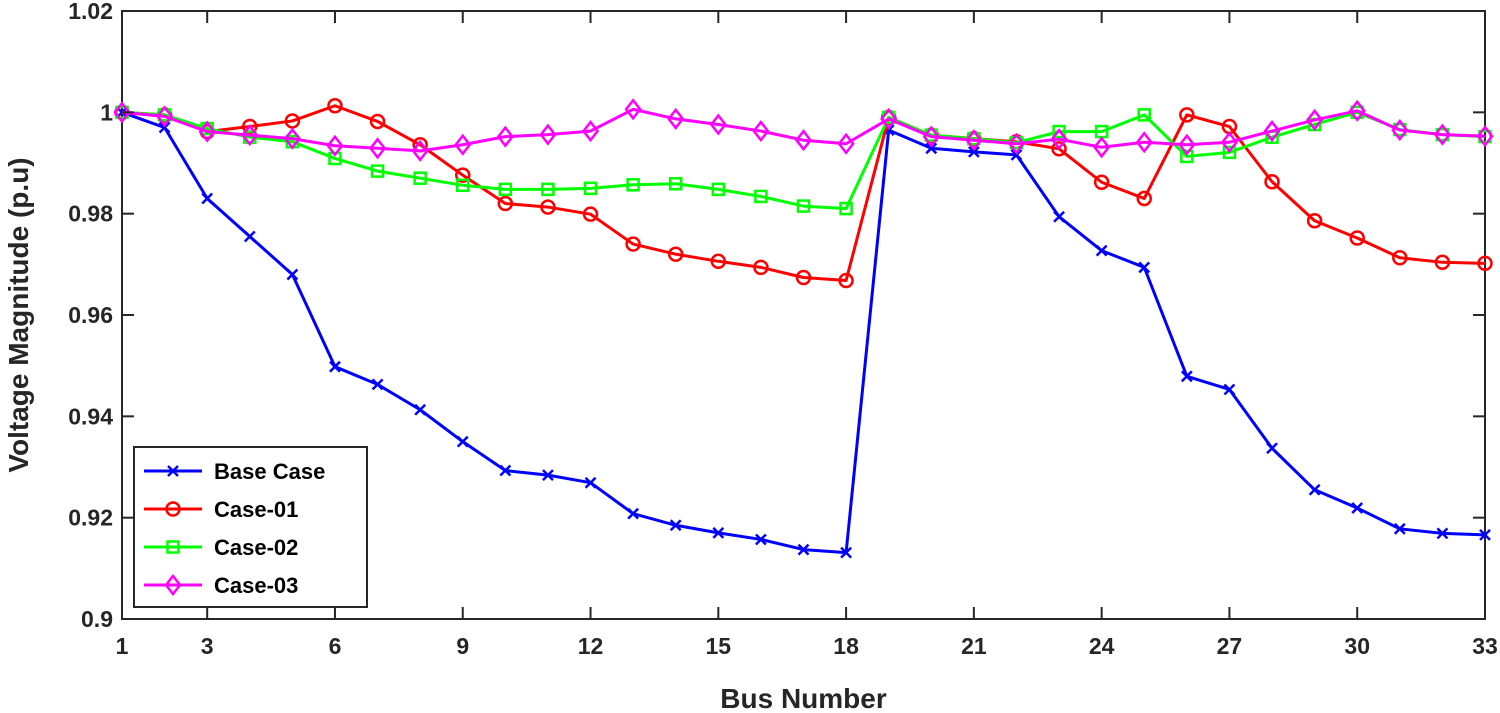 The height and width of the screenshot is (713, 1500). Describe the element at coordinates (207, 646) in the screenshot. I see `x-tick-label: 3` at that location.